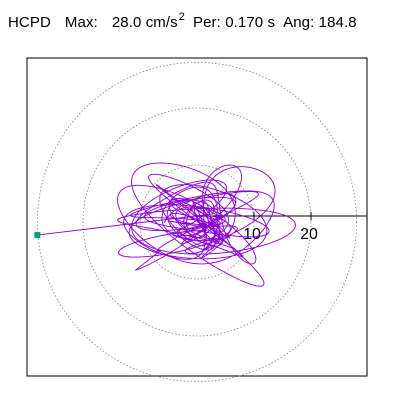 This screenshot has width=400, height=400. What do you see at coordinates (309, 234) in the screenshot?
I see `axis-tick-label-20: 20` at bounding box center [309, 234].